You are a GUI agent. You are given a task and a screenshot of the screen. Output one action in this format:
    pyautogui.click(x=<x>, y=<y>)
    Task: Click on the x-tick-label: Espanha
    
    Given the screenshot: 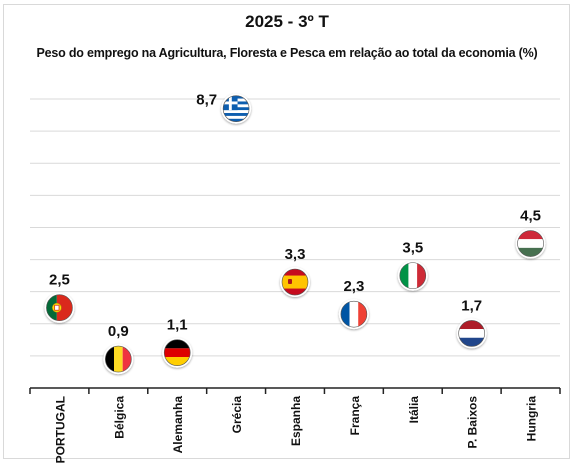 What is the action you would take?
    pyautogui.click(x=296, y=421)
    